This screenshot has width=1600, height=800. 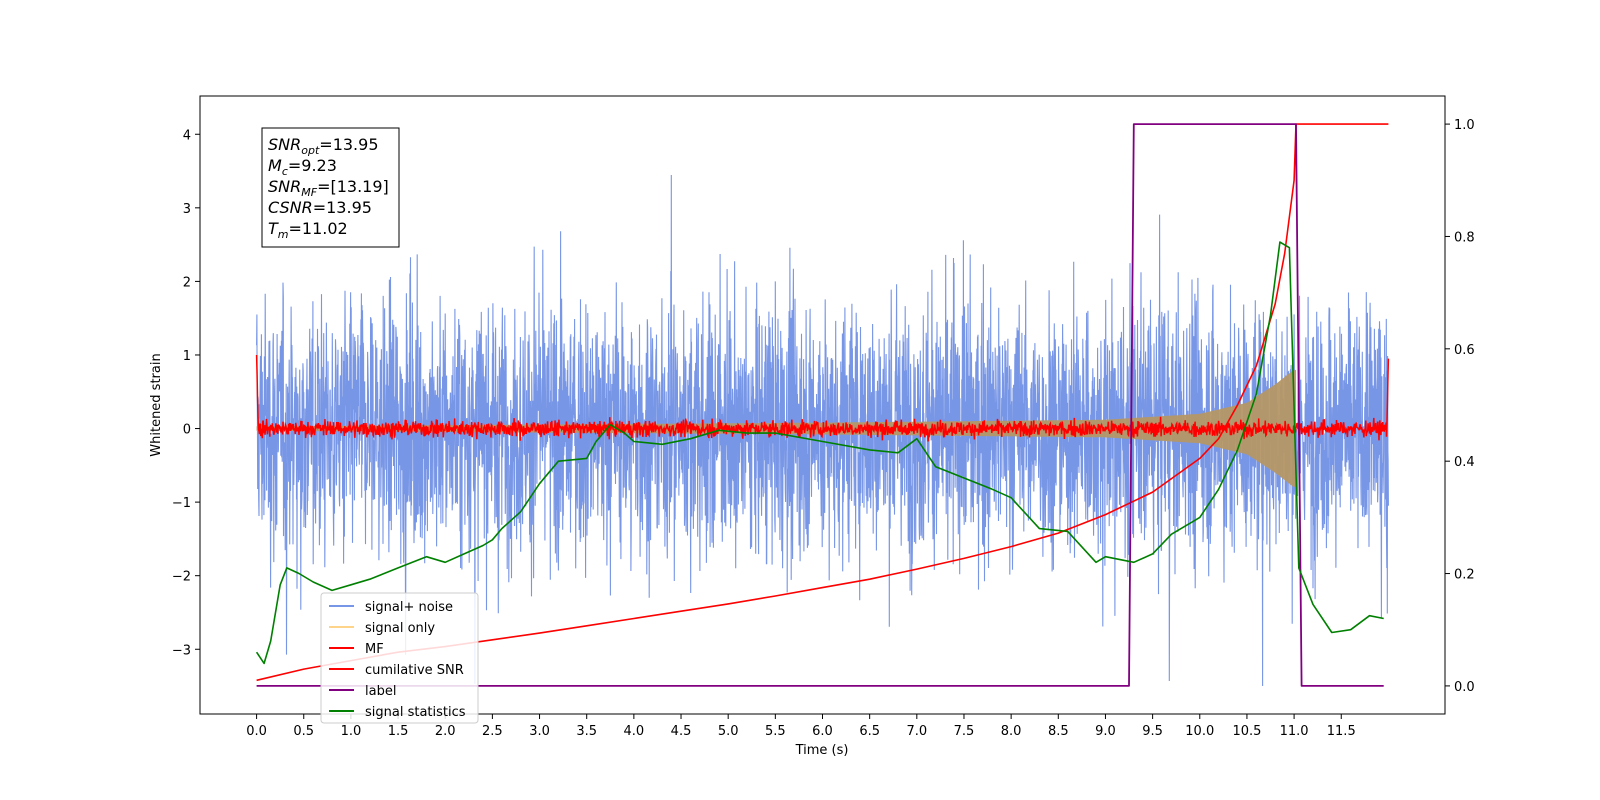 I want to click on info-box-frame, so click(x=330, y=187).